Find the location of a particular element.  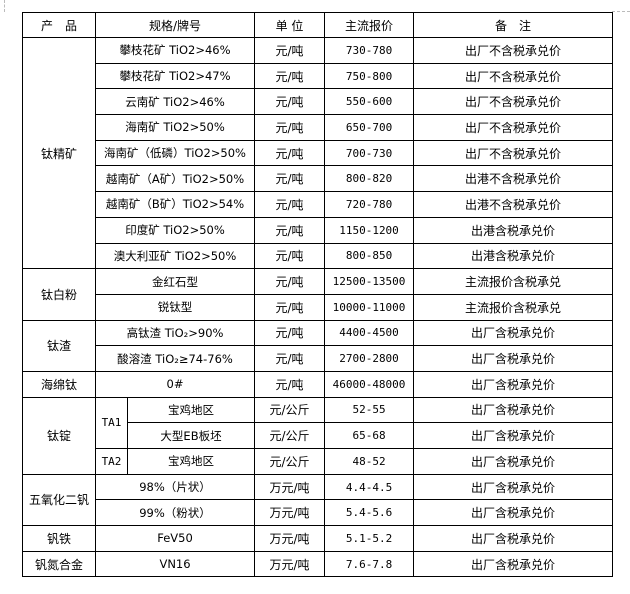

spec-cell: 越南矿（A矿）TiO2>50% is located at coordinates (175, 179).